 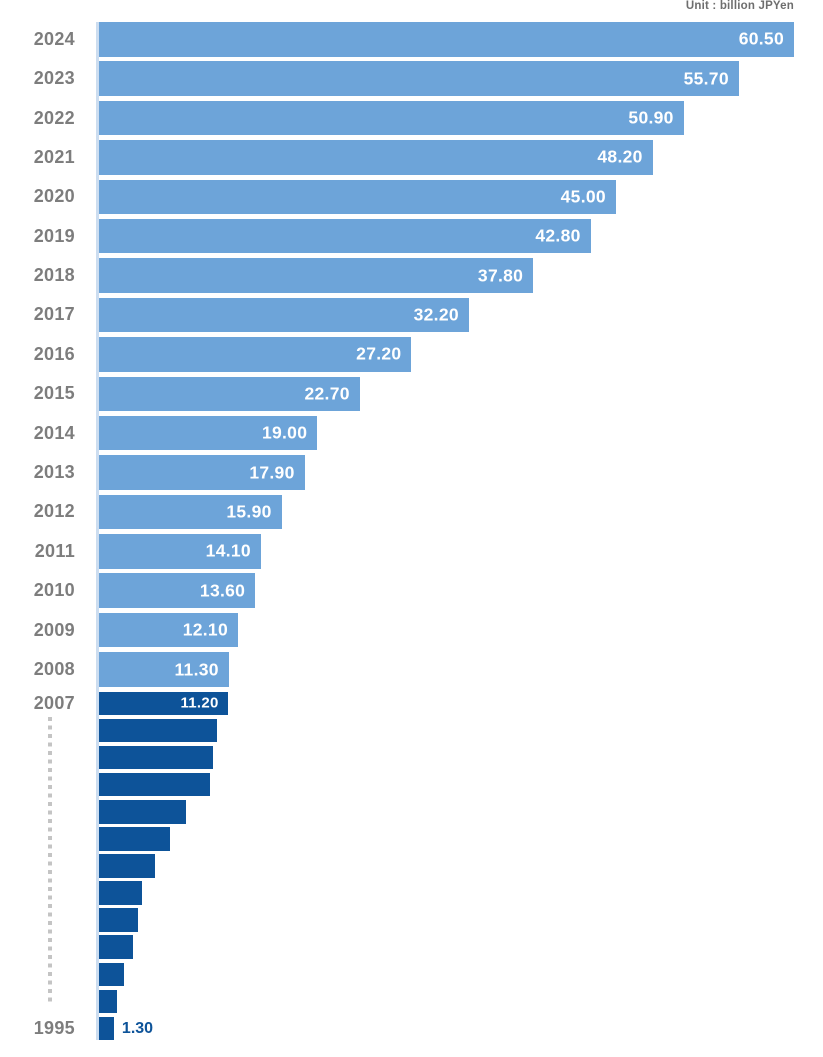 I want to click on chart-row-2009: 2009 12.10, so click(x=411, y=630).